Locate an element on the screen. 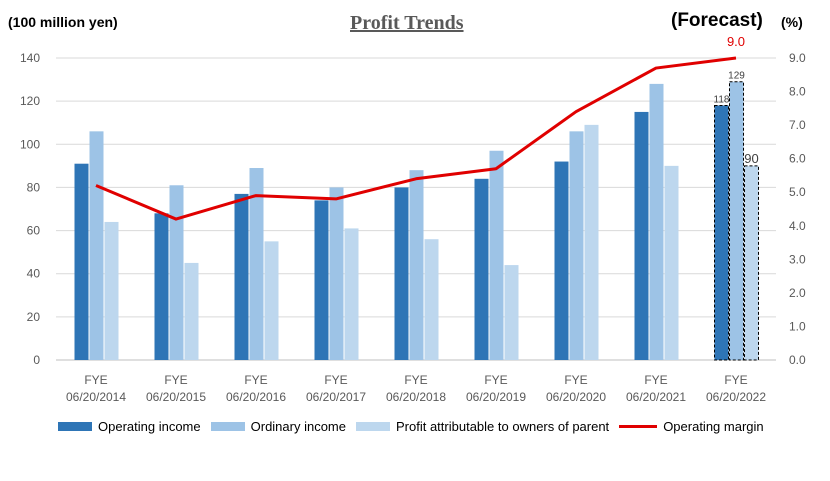 The image size is (830, 481). left-axis-unit: (100 million yen) is located at coordinates (63, 22).